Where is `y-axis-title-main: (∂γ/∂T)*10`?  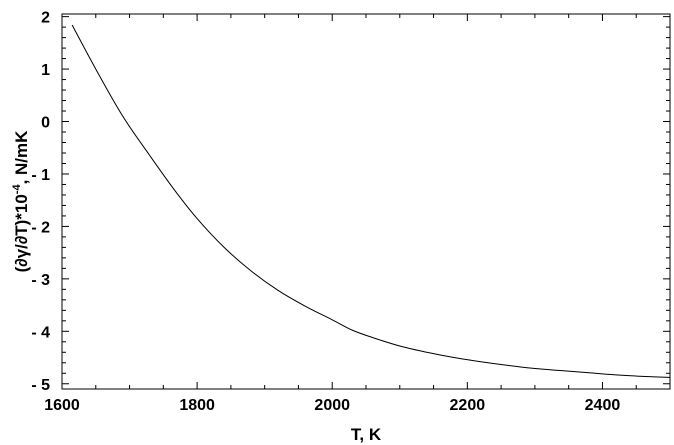 y-axis-title-main: (∂γ/∂T)*10 is located at coordinates (21, 233).